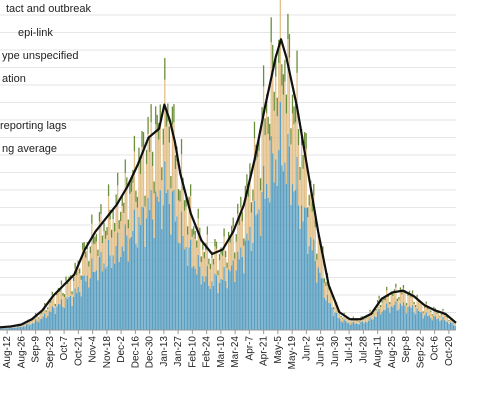  Describe the element at coordinates (349, 350) in the screenshot. I see `x-tick-label: Jul-14` at that location.